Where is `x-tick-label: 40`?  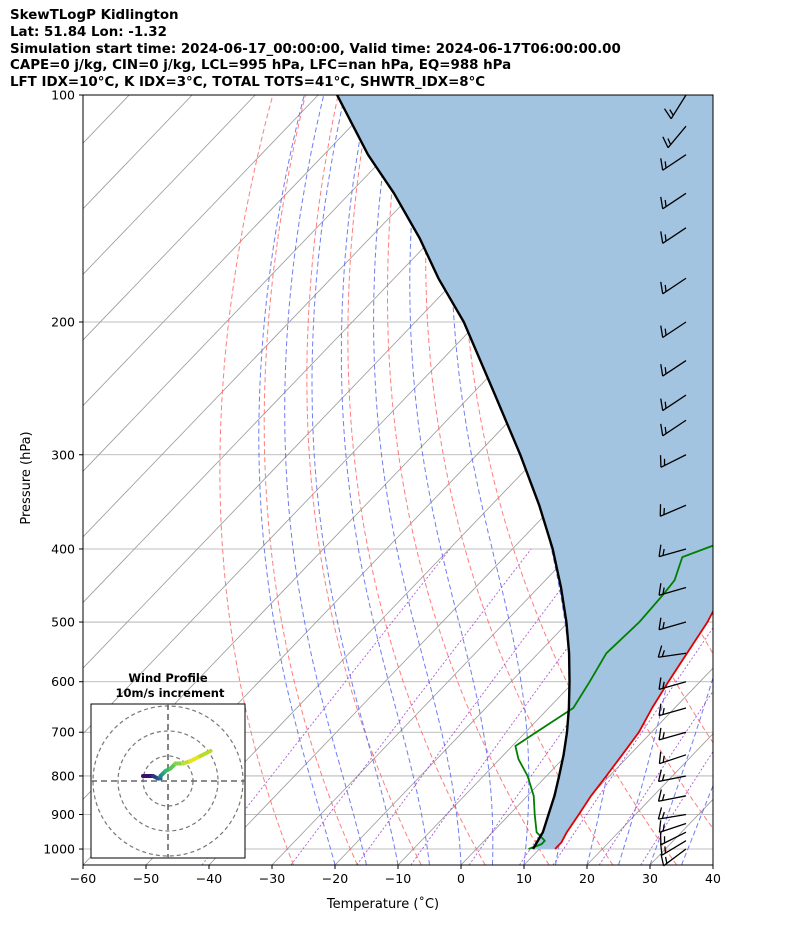 x-tick-label: 40 is located at coordinates (713, 878).